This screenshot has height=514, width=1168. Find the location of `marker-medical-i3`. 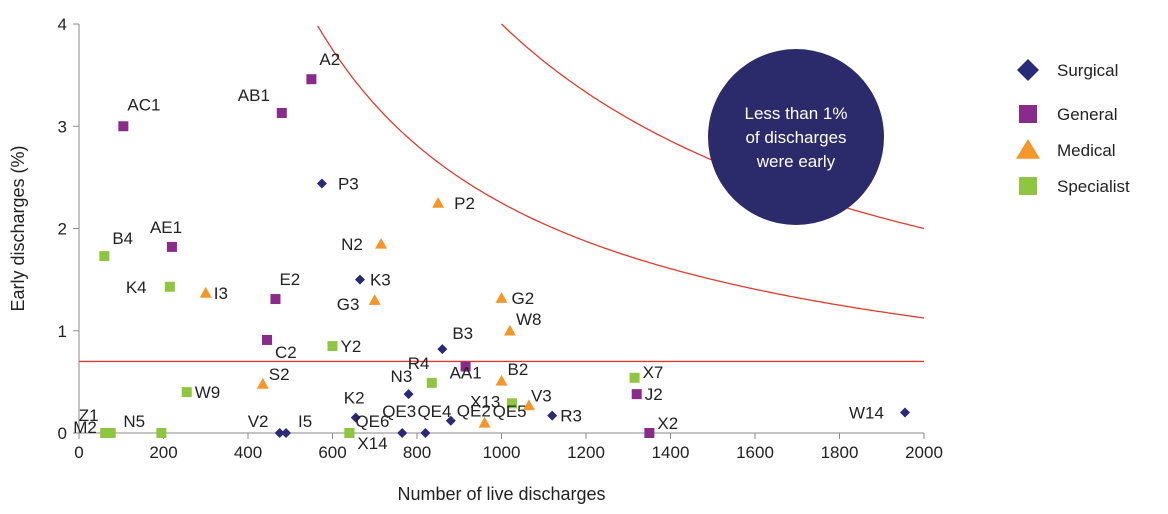

marker-medical-i3 is located at coordinates (205, 292).